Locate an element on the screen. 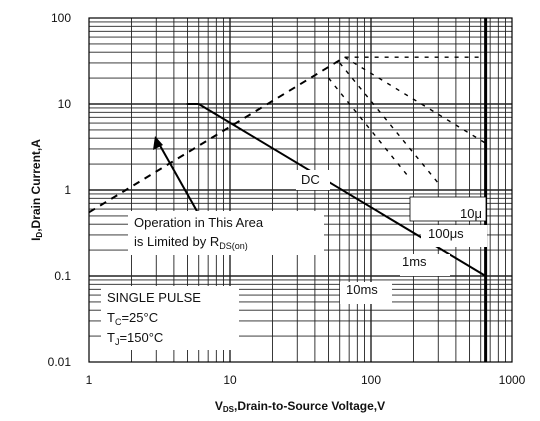 The width and height of the screenshot is (540, 421). tc-condition: TC=25°C is located at coordinates (132, 318).